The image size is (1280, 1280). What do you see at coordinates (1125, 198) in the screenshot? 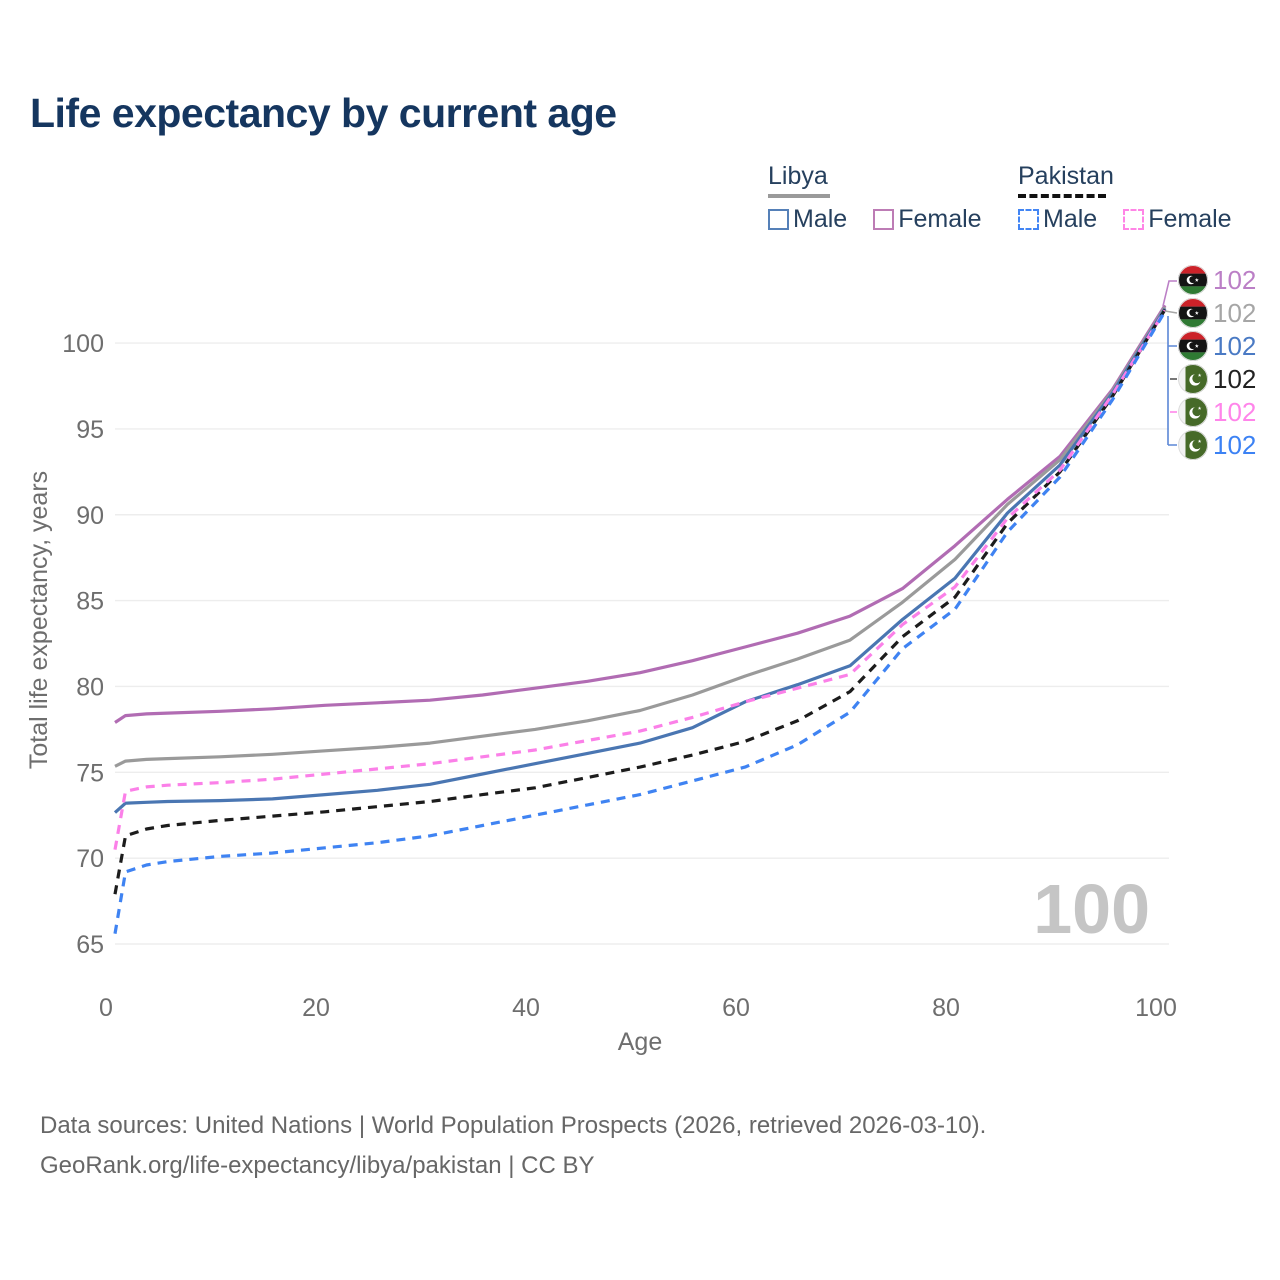
I see `legend-group-pakistan: Pakistan Male Female` at bounding box center [1125, 198].